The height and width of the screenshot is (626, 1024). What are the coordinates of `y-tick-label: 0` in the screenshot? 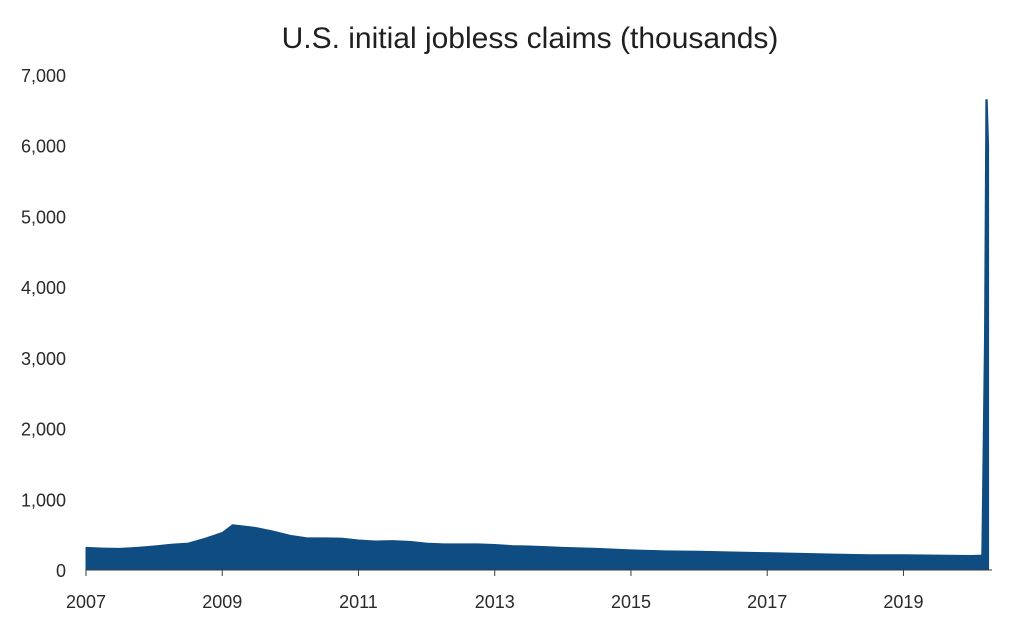 It's located at (61, 571).